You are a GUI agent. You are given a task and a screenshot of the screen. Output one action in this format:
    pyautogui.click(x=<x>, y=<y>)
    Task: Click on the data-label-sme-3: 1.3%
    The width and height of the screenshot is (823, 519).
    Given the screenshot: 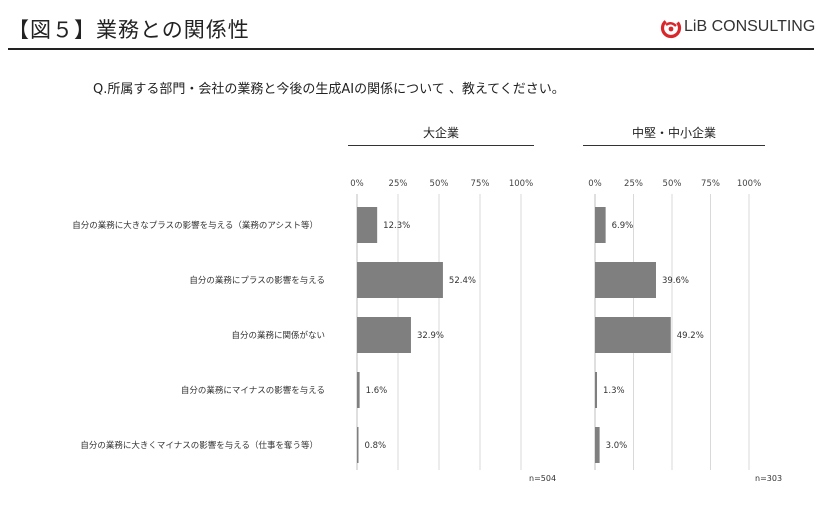 What is the action you would take?
    pyautogui.click(x=614, y=391)
    